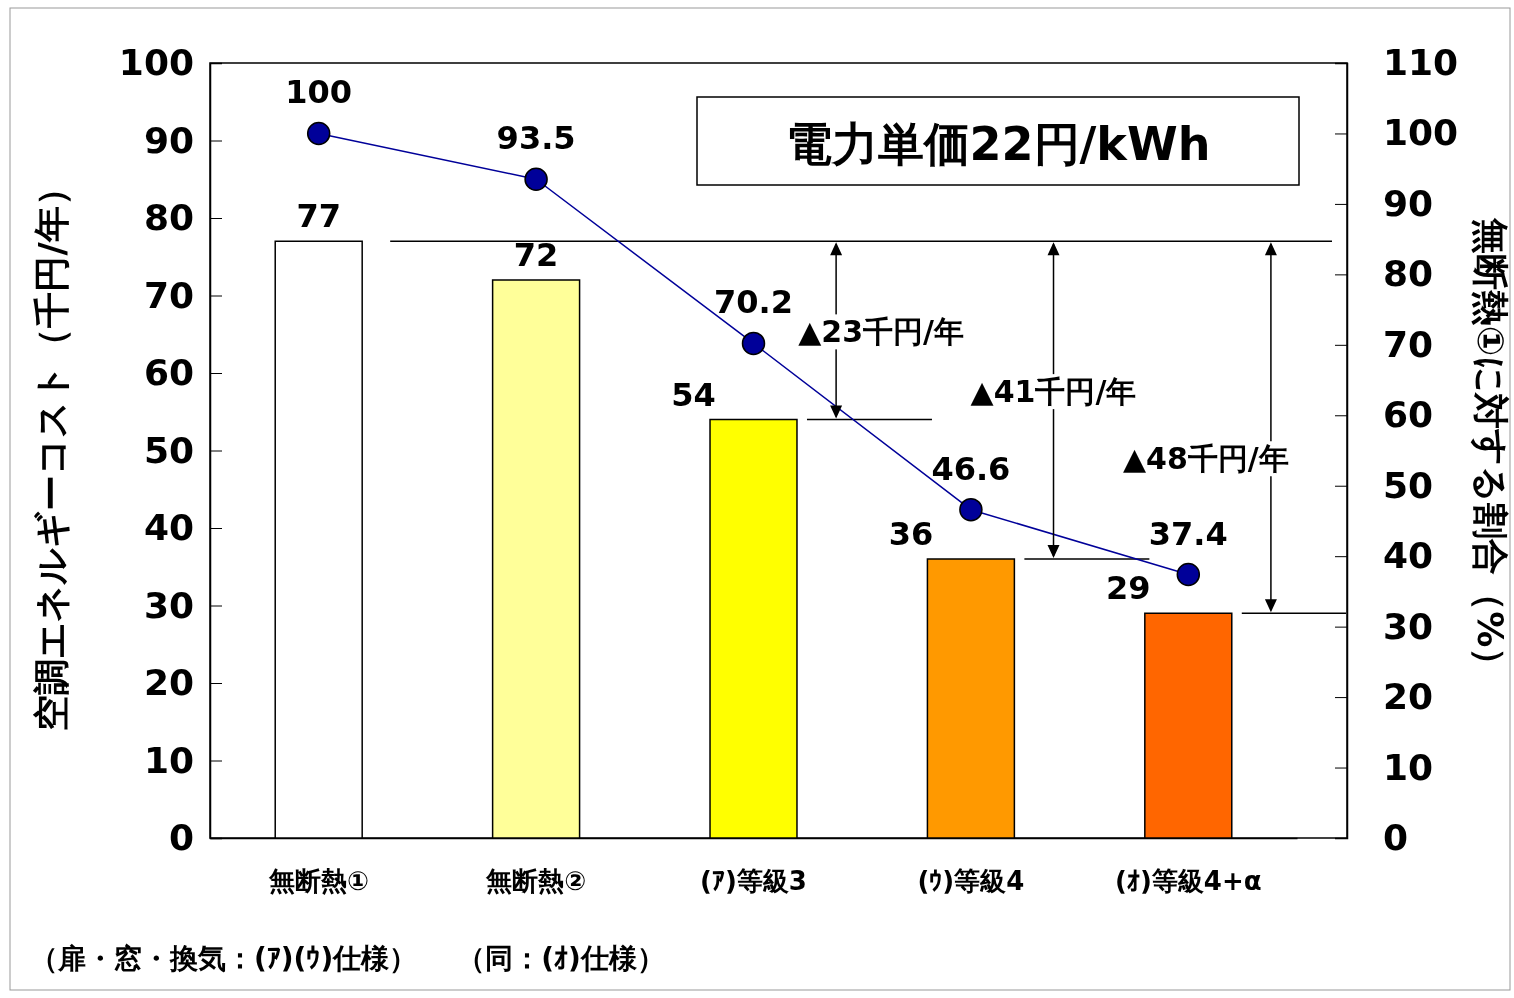 The height and width of the screenshot is (998, 1514). What do you see at coordinates (168, 218) in the screenshot?
I see `y-tick-label: 80` at bounding box center [168, 218].